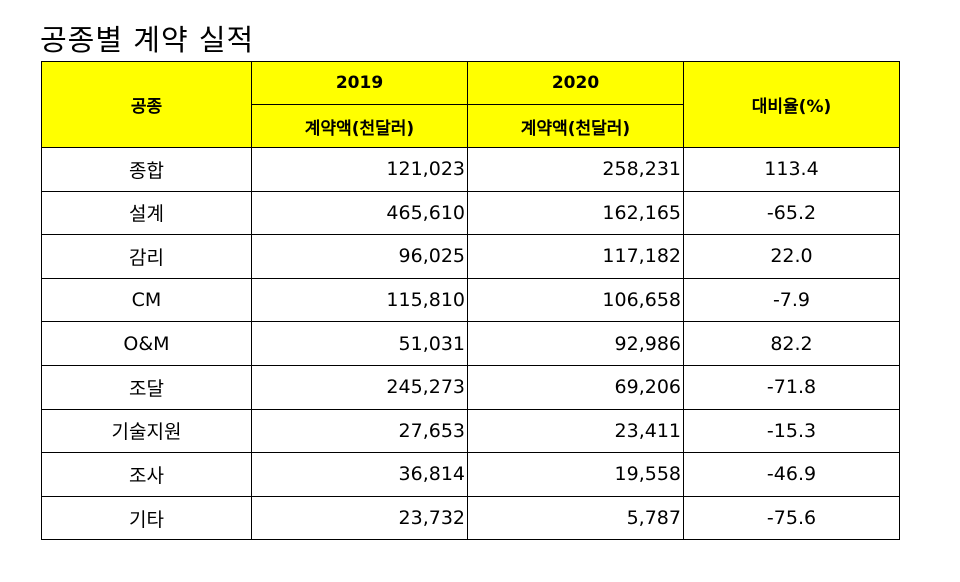 The height and width of the screenshot is (582, 960). Describe the element at coordinates (146, 300) in the screenshot. I see `row-category-cell: CM` at that location.